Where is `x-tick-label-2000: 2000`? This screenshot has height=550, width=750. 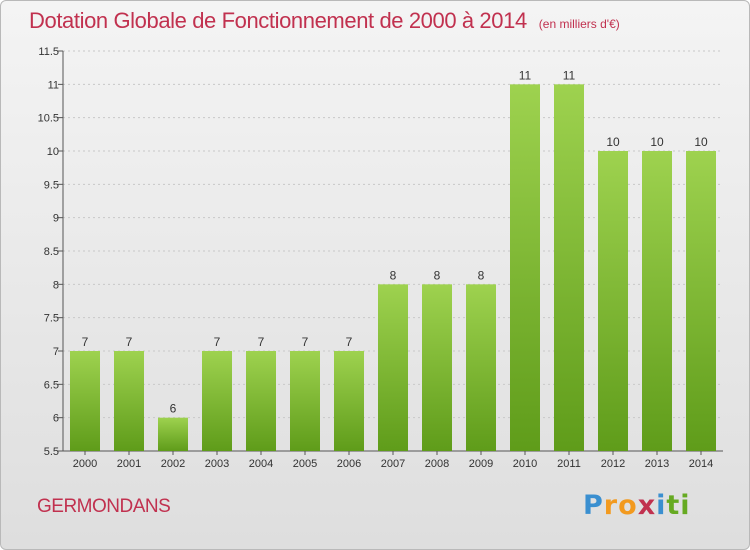
x-tick-label-2000: 2000 is located at coordinates (85, 464).